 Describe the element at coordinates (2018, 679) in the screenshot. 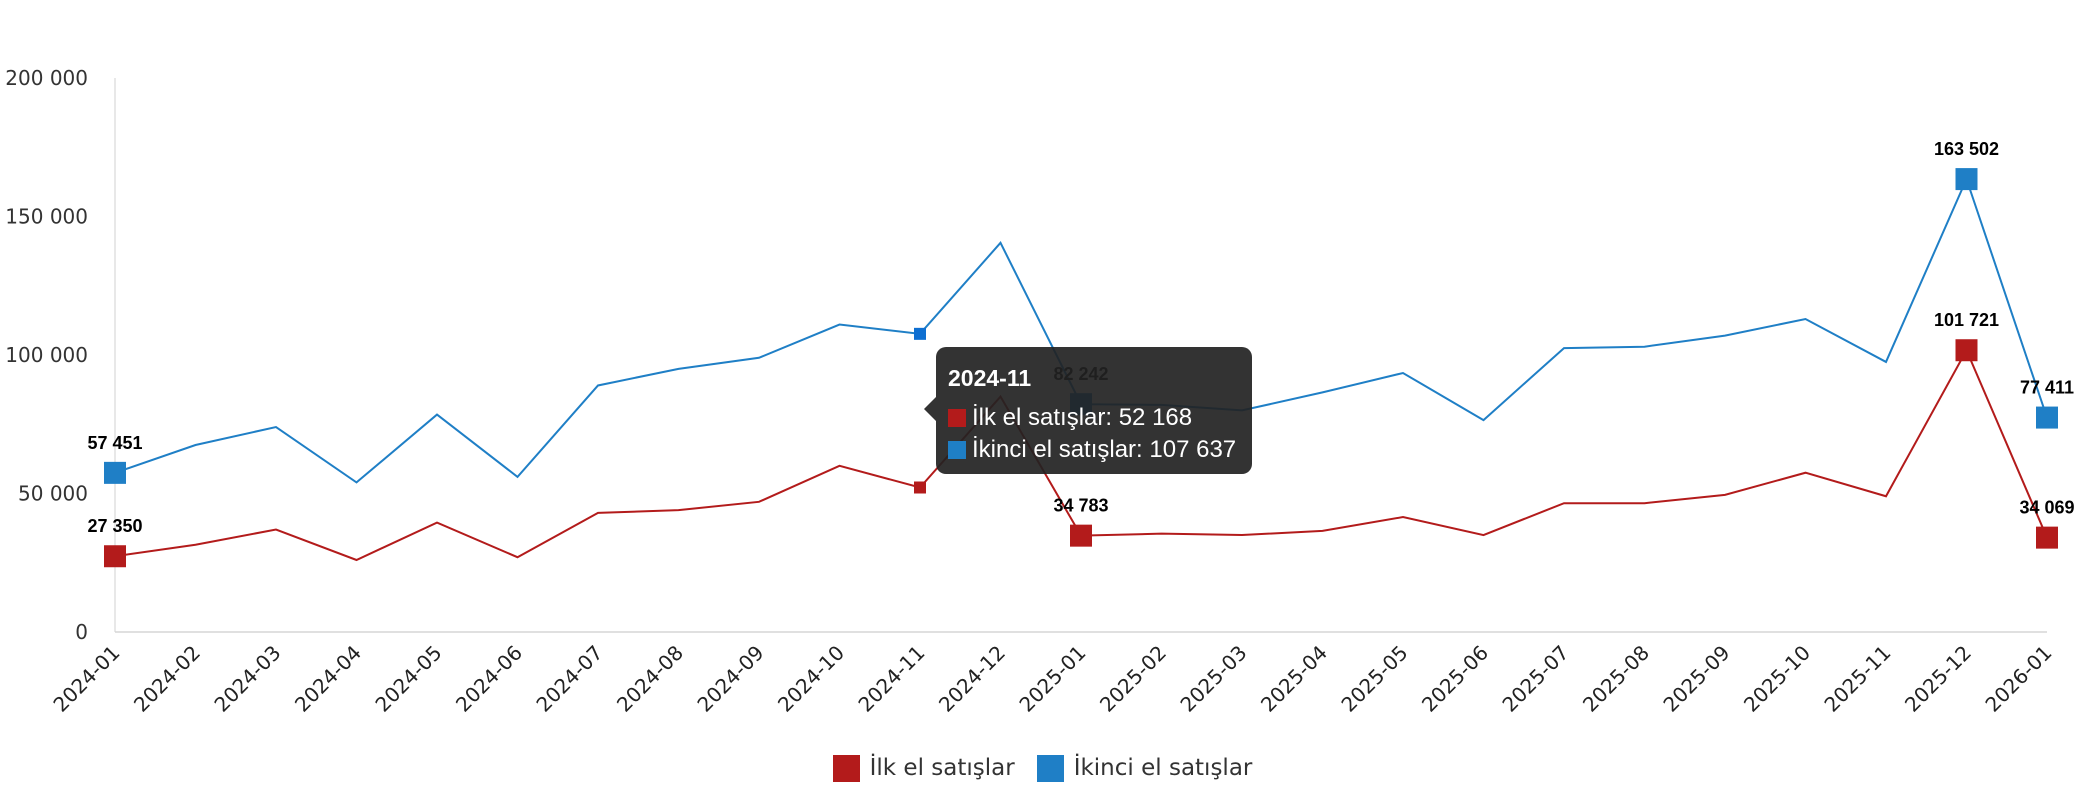

I see `x-tick-label: 2026-01` at that location.